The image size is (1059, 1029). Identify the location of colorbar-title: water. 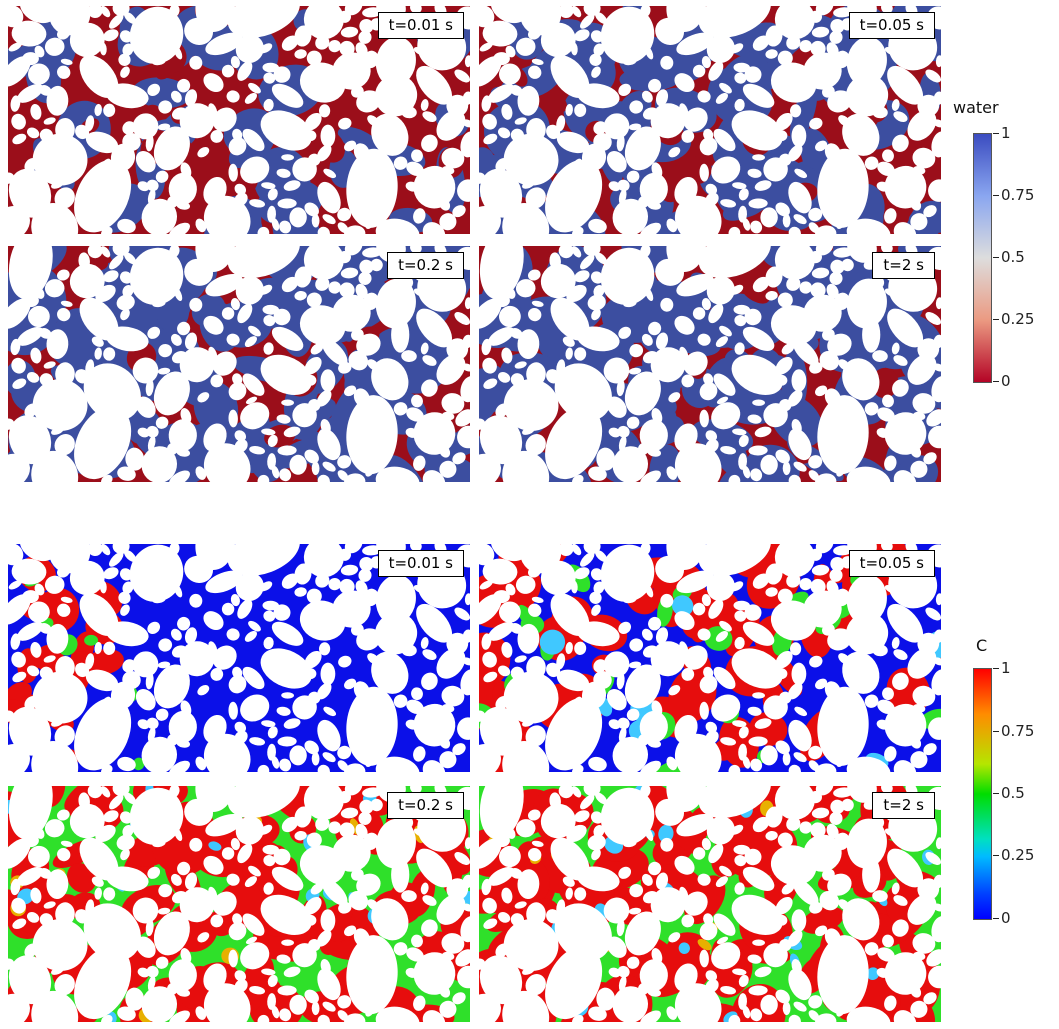
(976, 107).